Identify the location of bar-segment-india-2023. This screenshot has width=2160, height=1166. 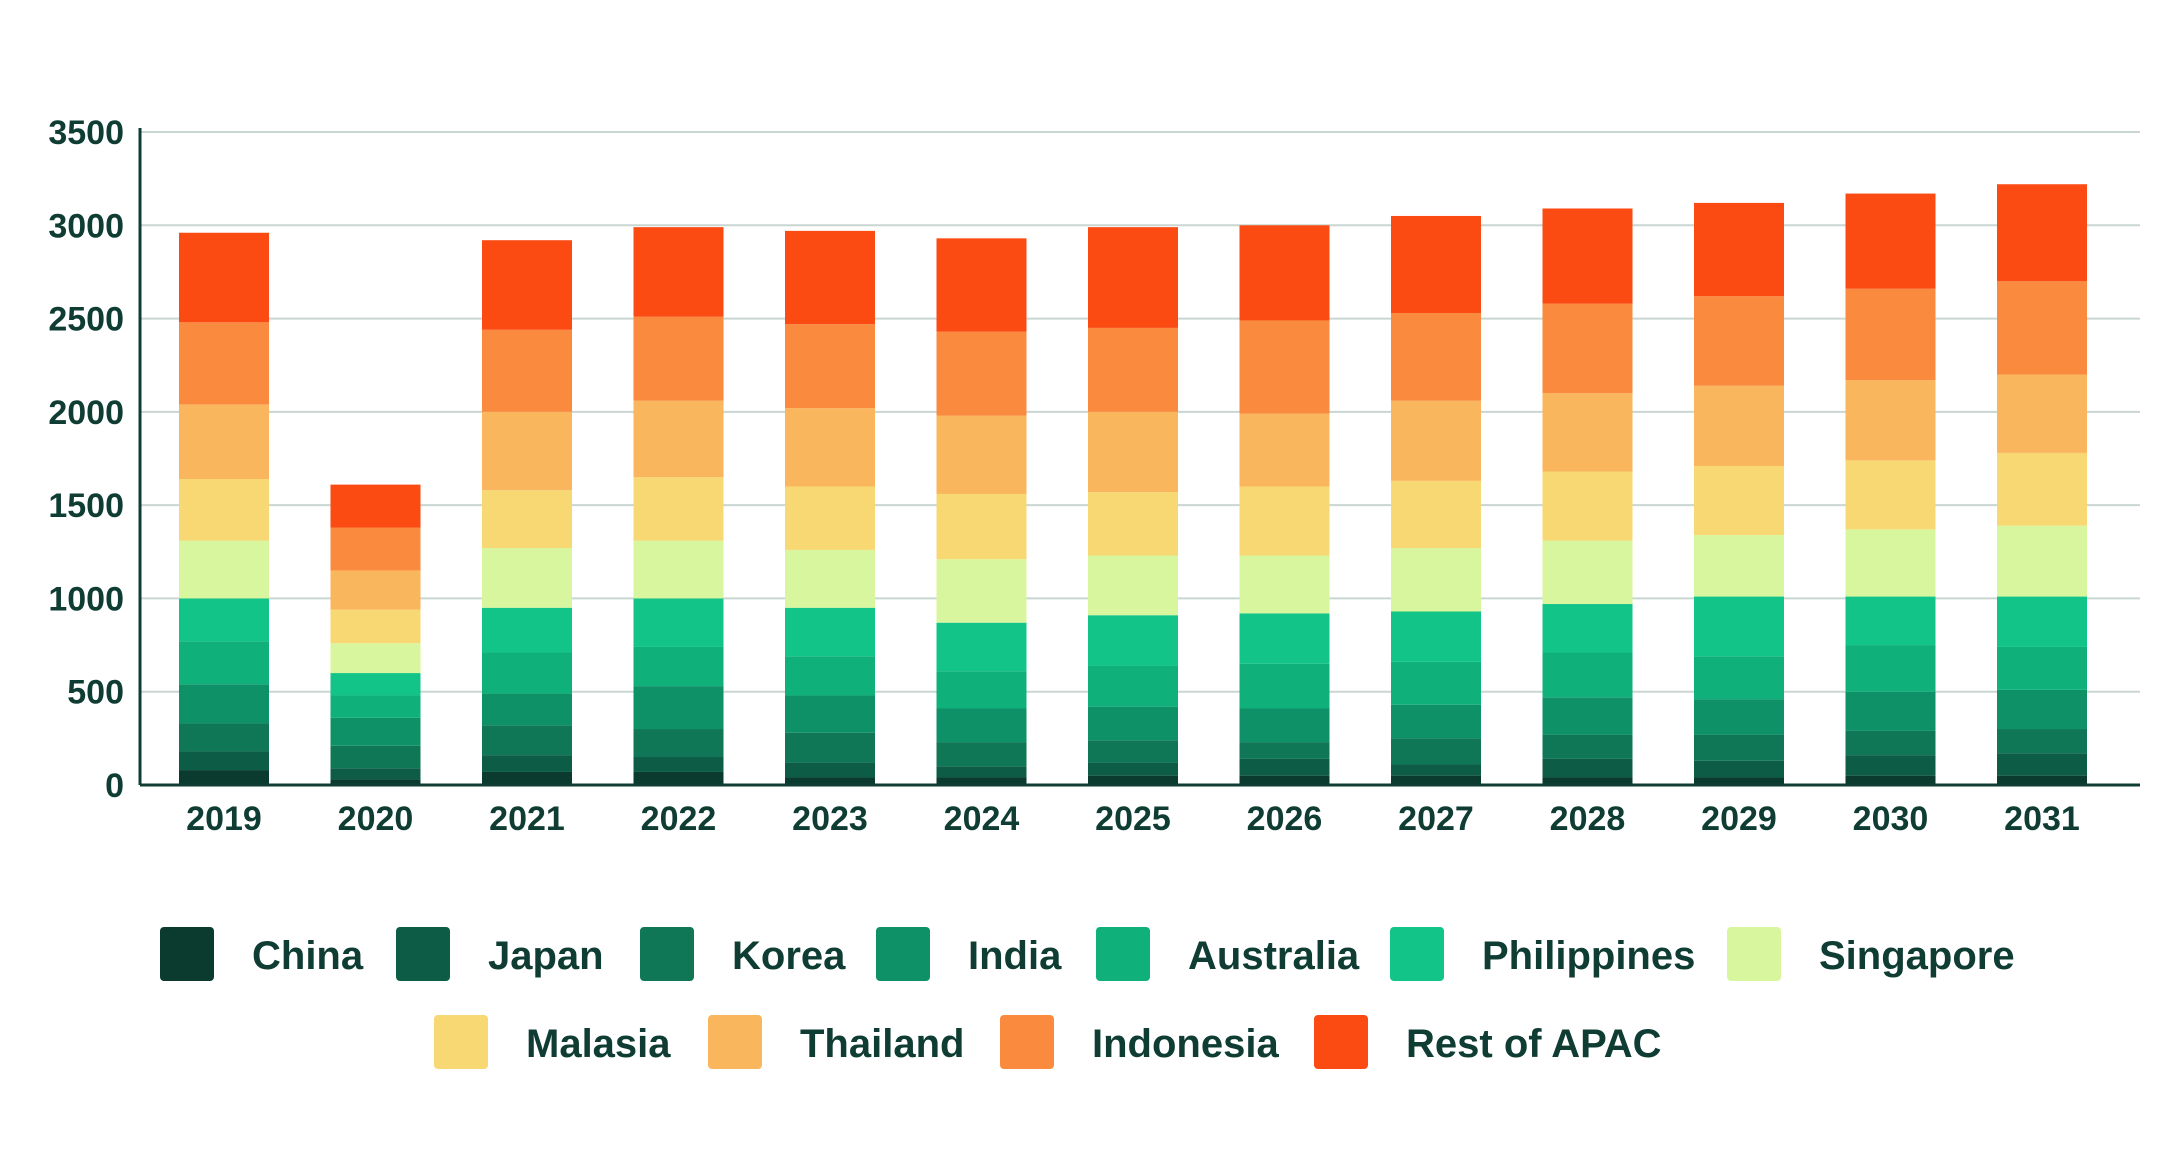
(830, 714).